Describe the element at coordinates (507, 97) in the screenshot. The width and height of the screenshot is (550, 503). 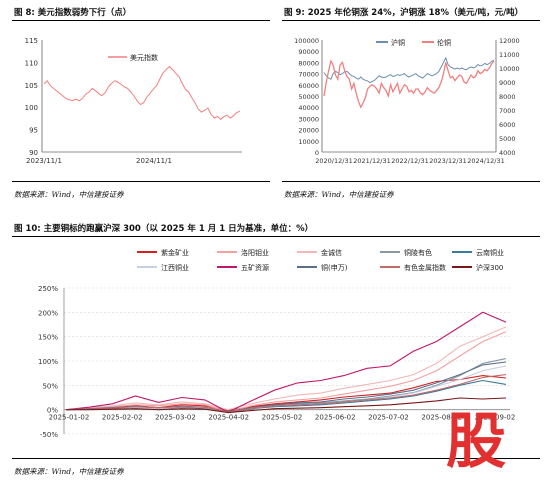
I see `fig9-right-tick-label: 8000` at that location.